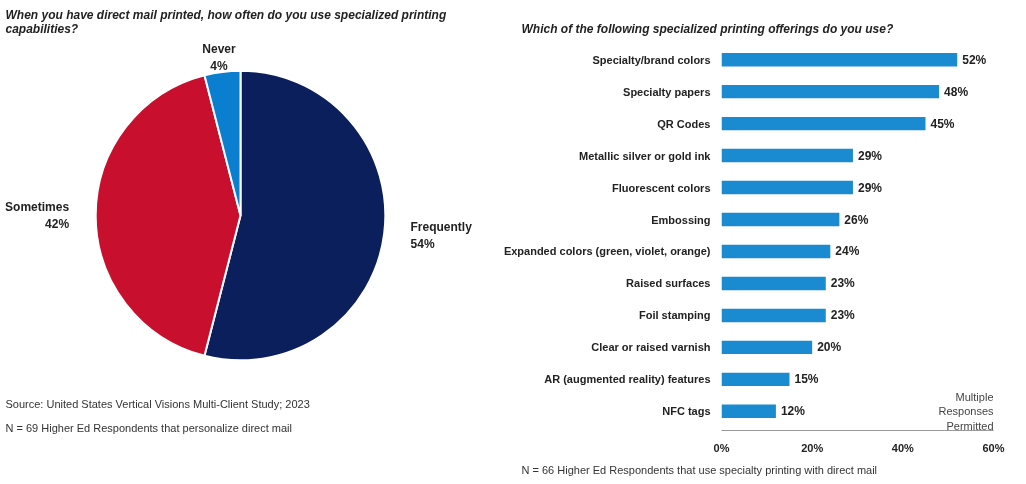 The height and width of the screenshot is (484, 1026). I want to click on data-label: 4%, so click(219, 65).